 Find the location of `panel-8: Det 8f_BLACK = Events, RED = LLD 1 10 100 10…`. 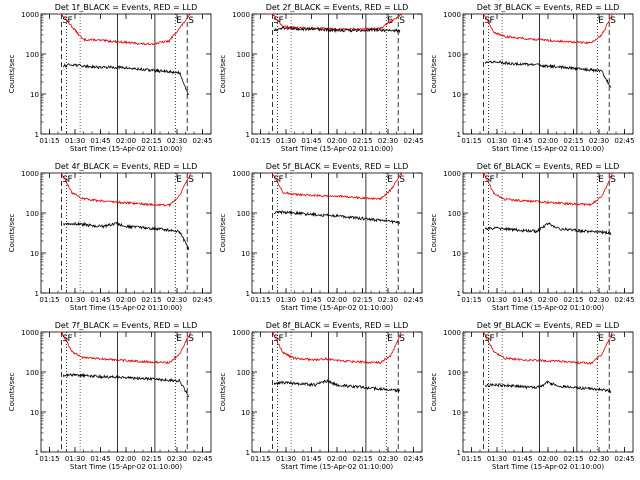

panel-8: Det 8f_BLACK = Events, RED = LLD 1 10 100 10… is located at coordinates (321, 396).